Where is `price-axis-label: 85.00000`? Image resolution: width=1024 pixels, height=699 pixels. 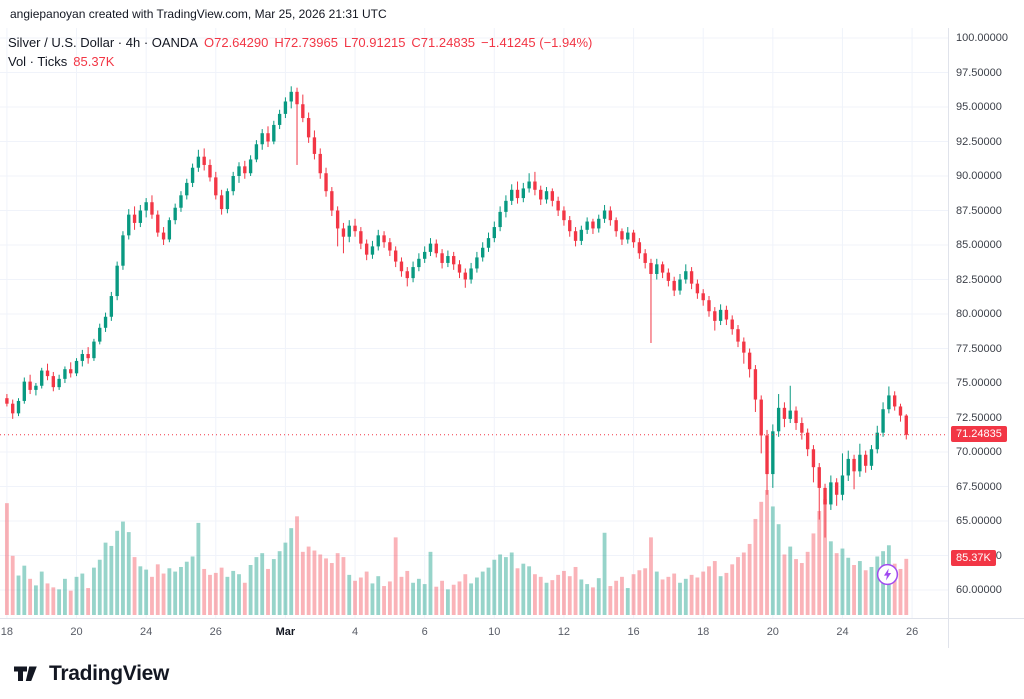 price-axis-label: 85.00000 is located at coordinates (979, 245).